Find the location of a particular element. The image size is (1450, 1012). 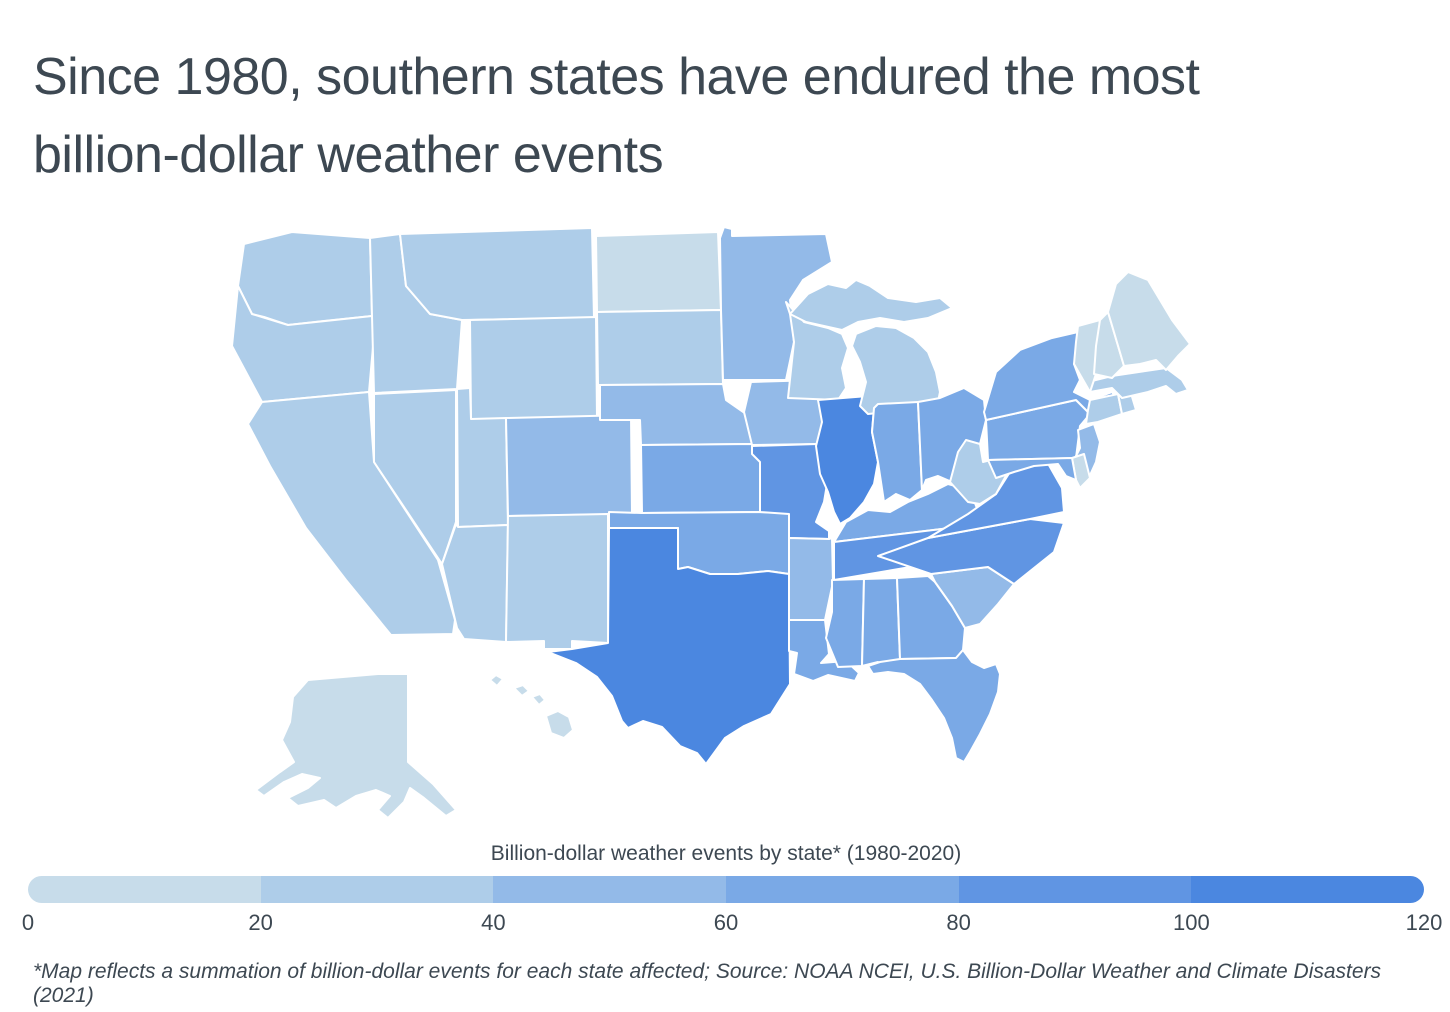

state-ME: Maine: 18 is located at coordinates (1149, 321).